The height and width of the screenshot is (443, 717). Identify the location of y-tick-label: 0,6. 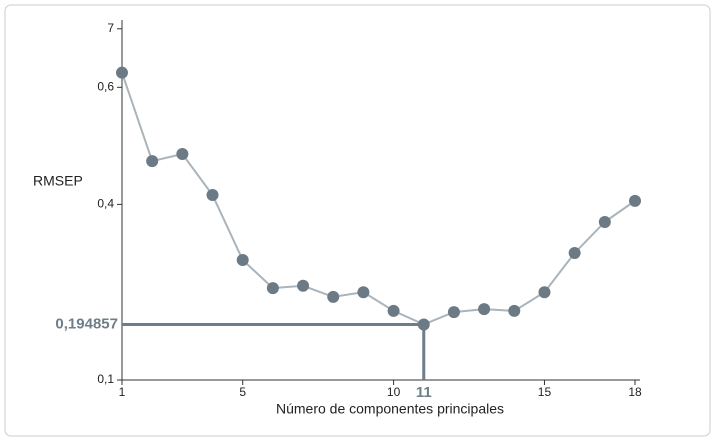
(105, 86).